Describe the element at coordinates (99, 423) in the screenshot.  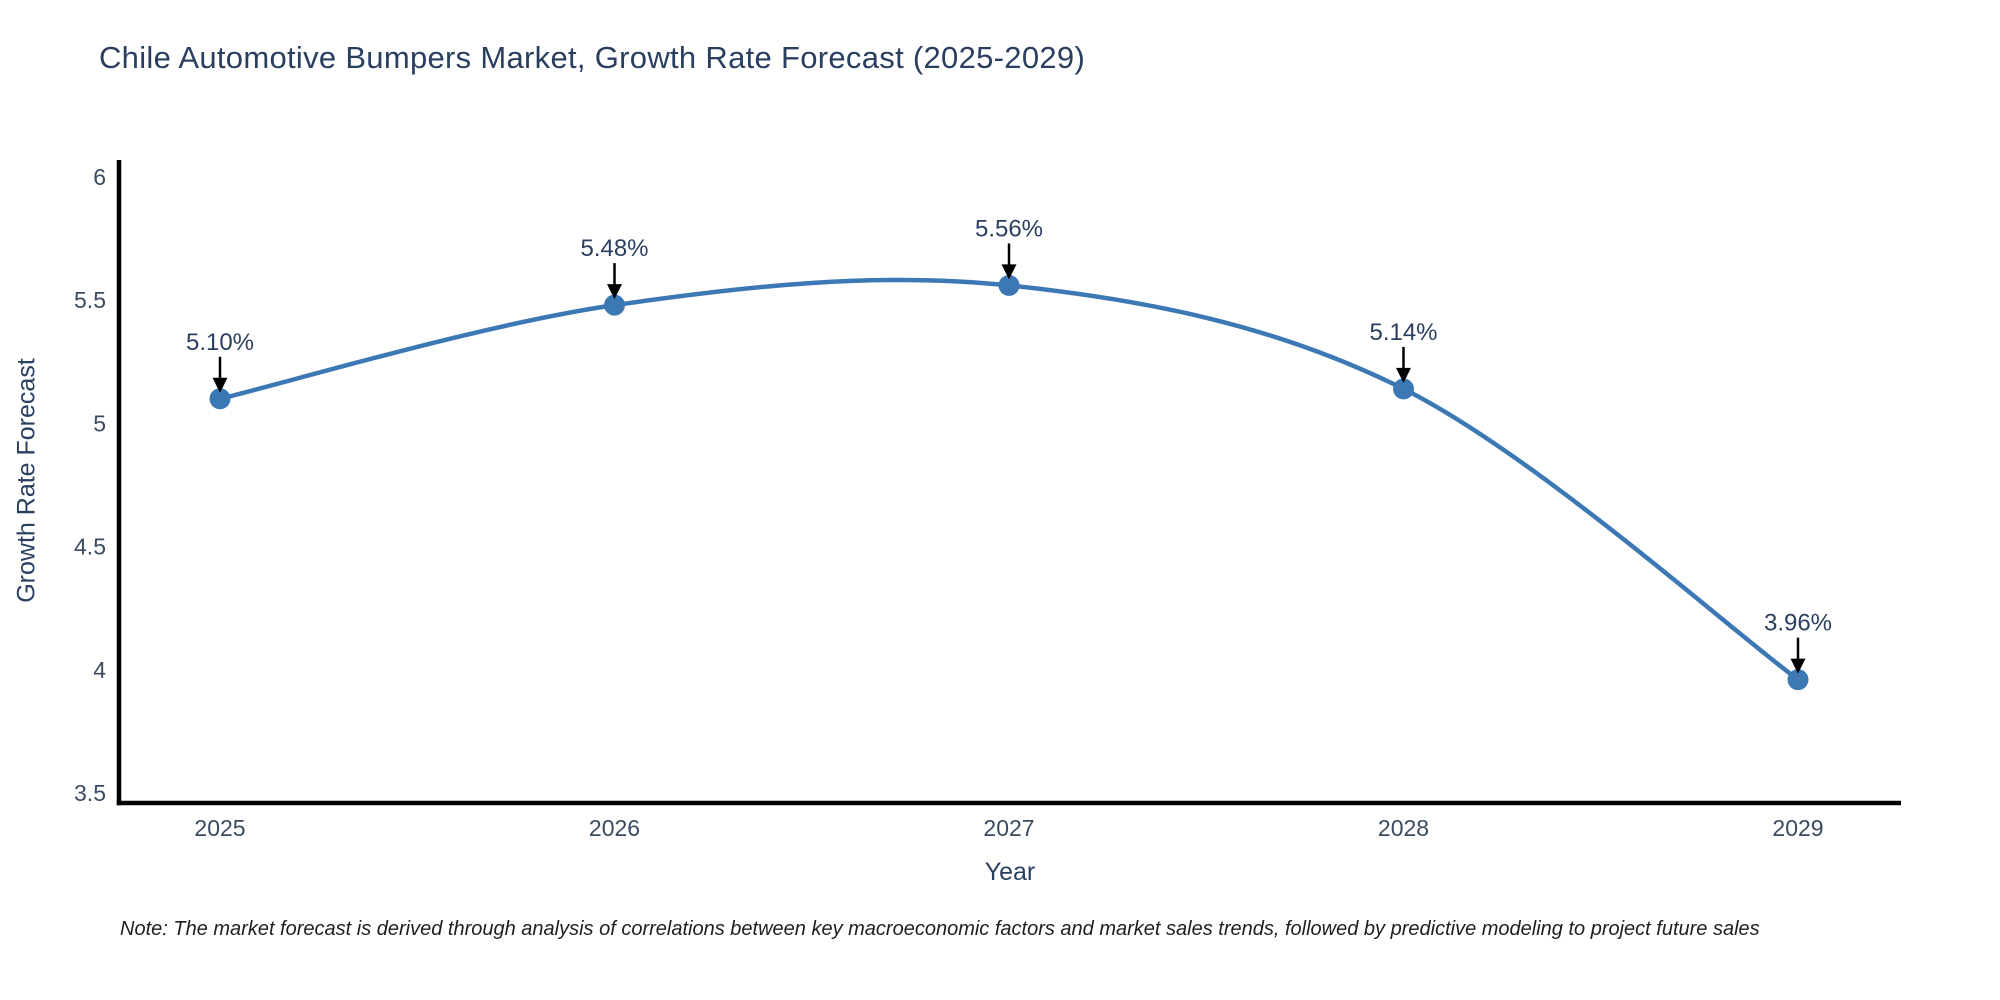
I see `y-tick-label: 5` at that location.